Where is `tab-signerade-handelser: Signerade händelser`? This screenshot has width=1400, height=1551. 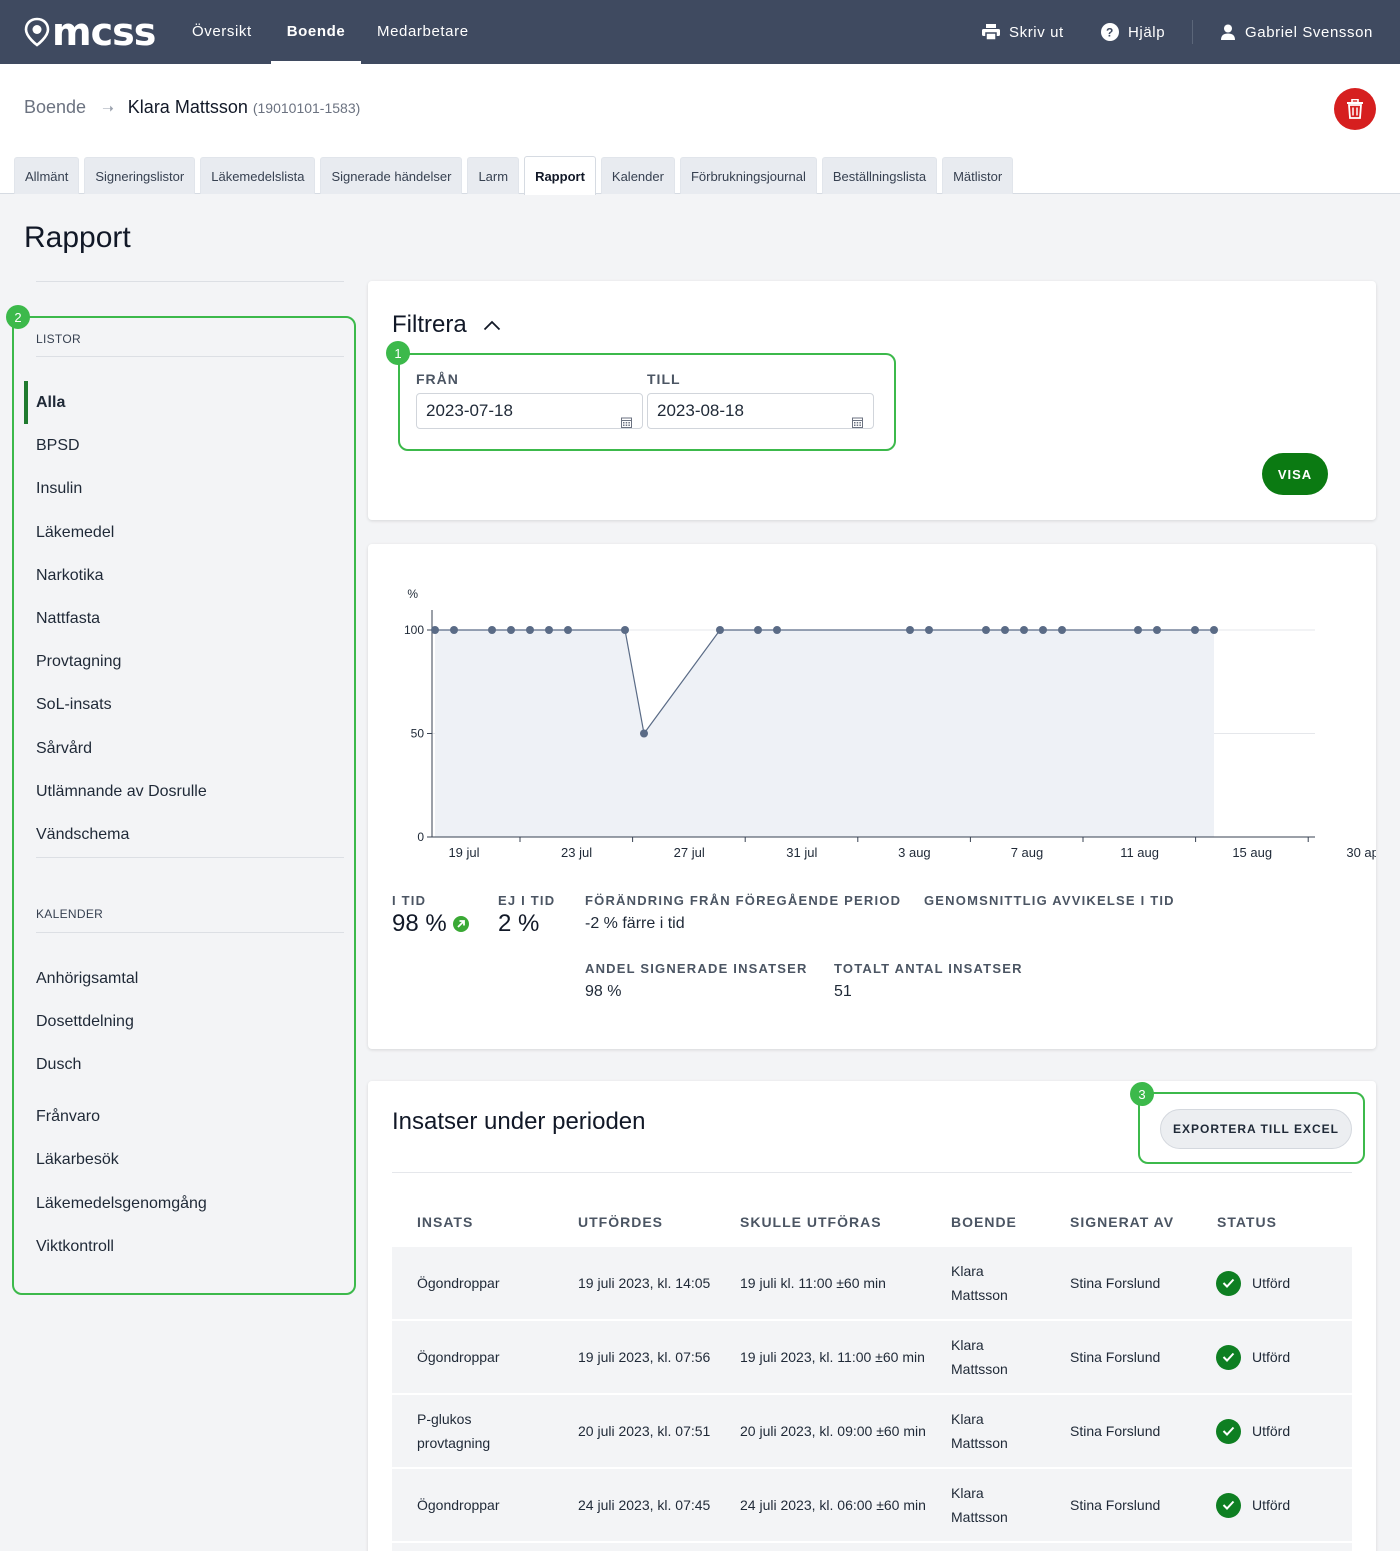
tab-signerade-handelser: Signerade händelser is located at coordinates (391, 175).